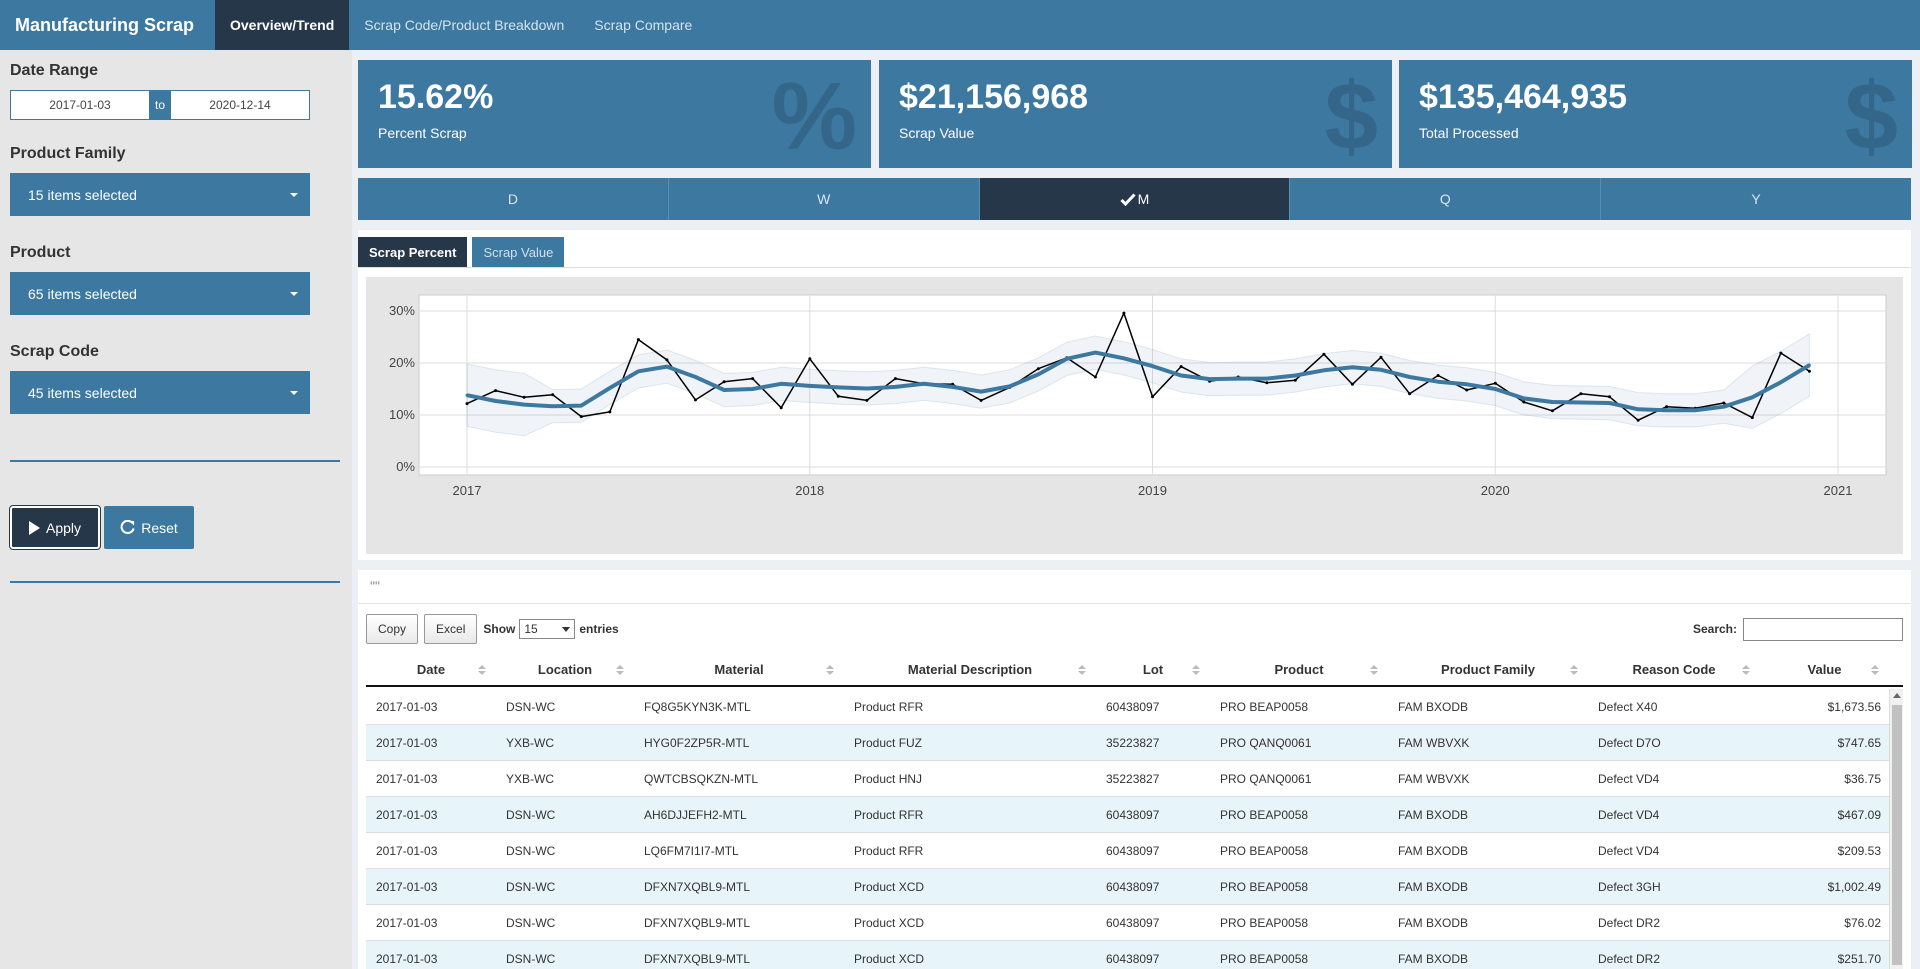 This screenshot has width=1920, height=969. I want to click on reset-button: Reset, so click(149, 527).